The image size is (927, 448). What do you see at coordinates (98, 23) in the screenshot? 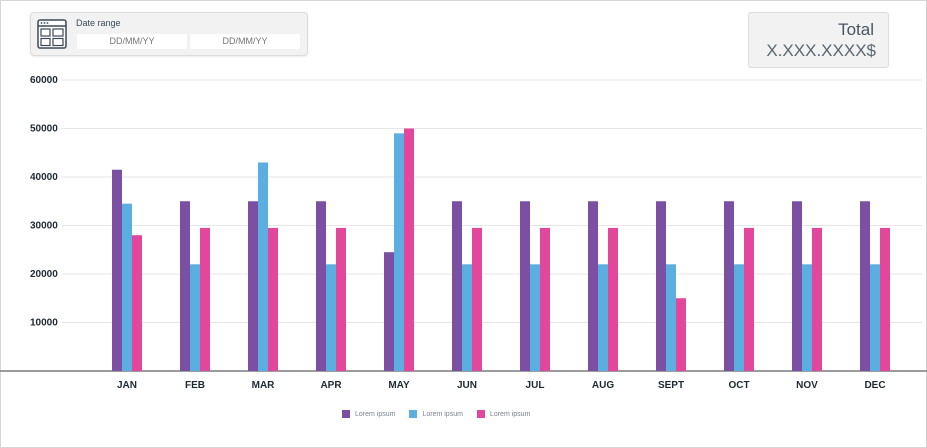
I see `date-range-label: Date range` at bounding box center [98, 23].